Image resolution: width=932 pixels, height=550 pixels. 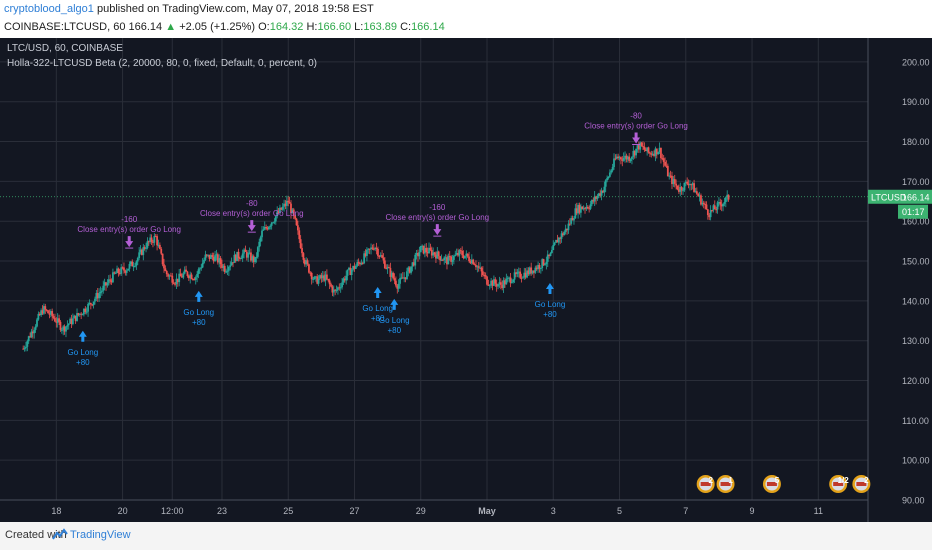 I want to click on up-arrow-icon: ▲, so click(x=171, y=27).